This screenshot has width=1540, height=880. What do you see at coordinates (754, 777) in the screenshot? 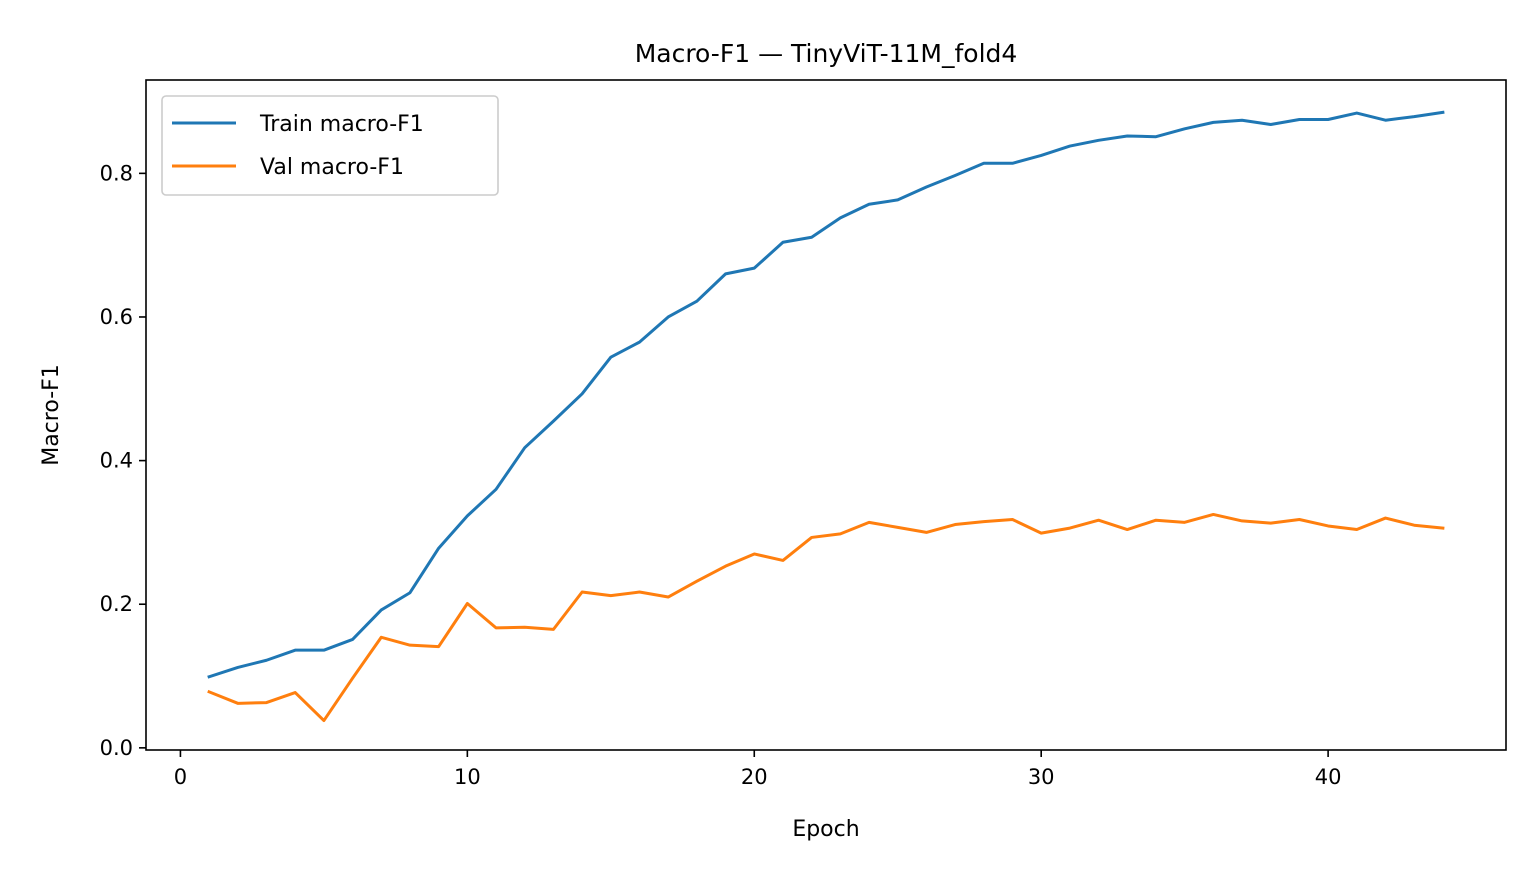
I see `x-tick-label: 20` at bounding box center [754, 777].